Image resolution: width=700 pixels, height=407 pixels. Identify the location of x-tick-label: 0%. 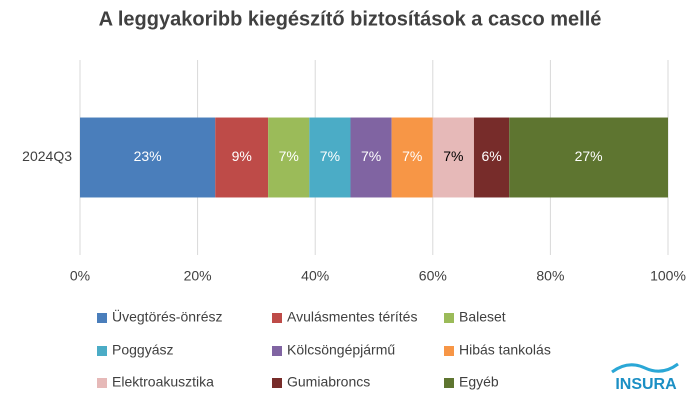
(80, 276).